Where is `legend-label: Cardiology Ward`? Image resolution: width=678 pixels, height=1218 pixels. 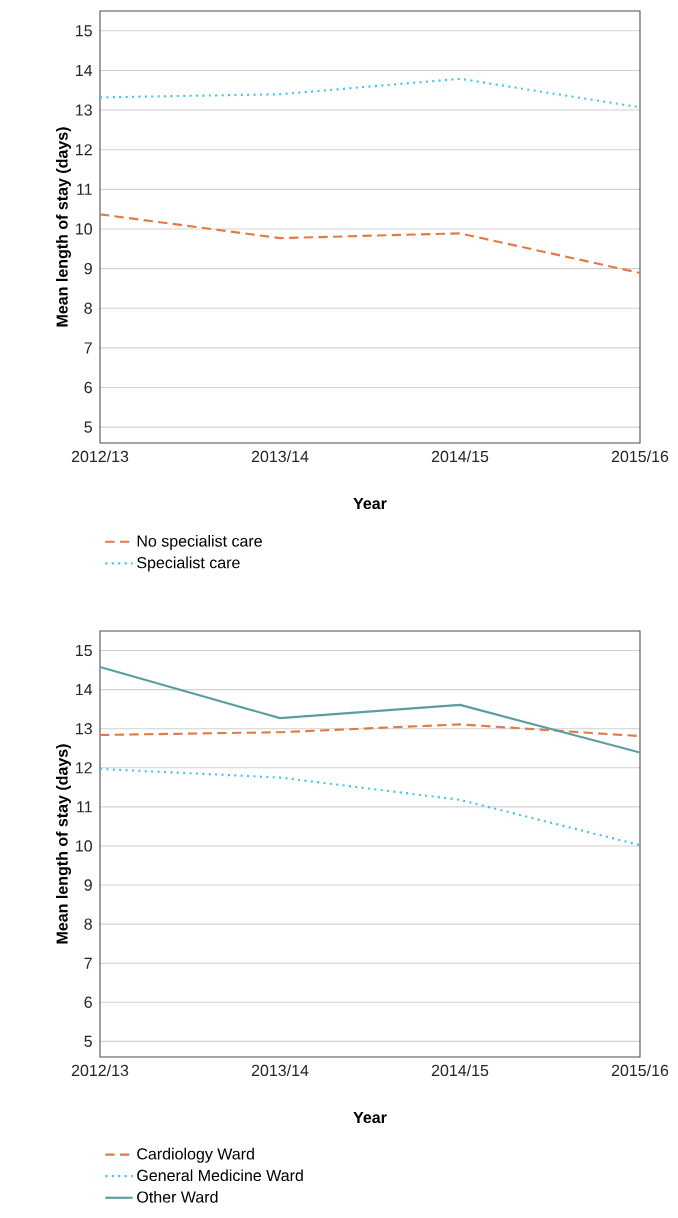
legend-label: Cardiology Ward is located at coordinates (195, 1155).